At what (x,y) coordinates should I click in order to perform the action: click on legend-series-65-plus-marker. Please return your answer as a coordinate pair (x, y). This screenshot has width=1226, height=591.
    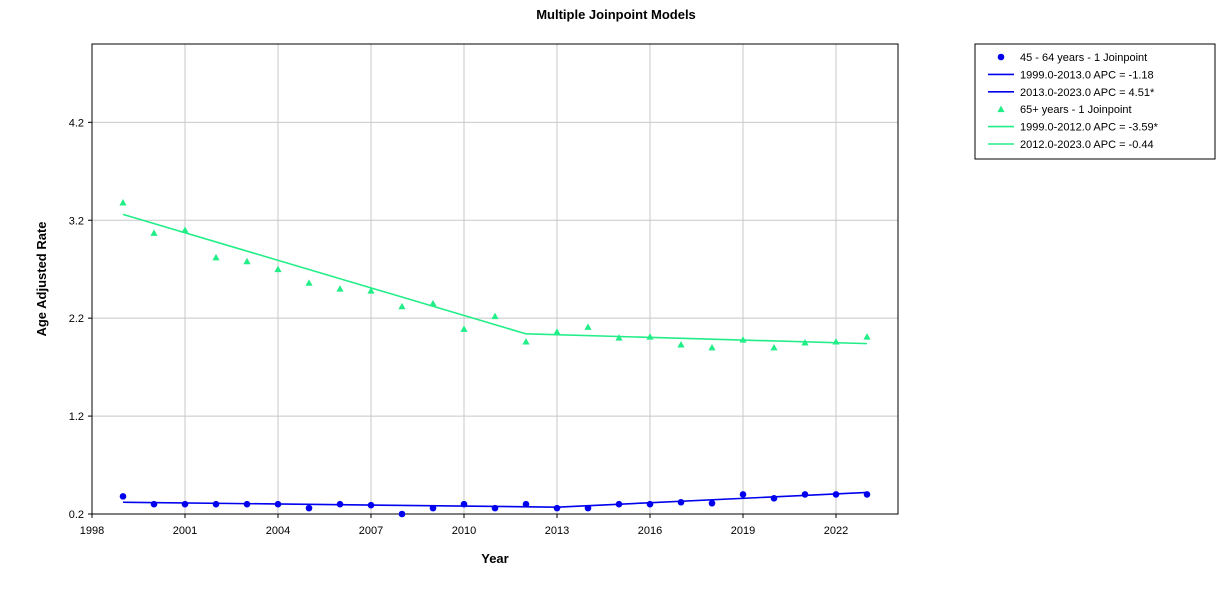
    Looking at the image, I should click on (1001, 109).